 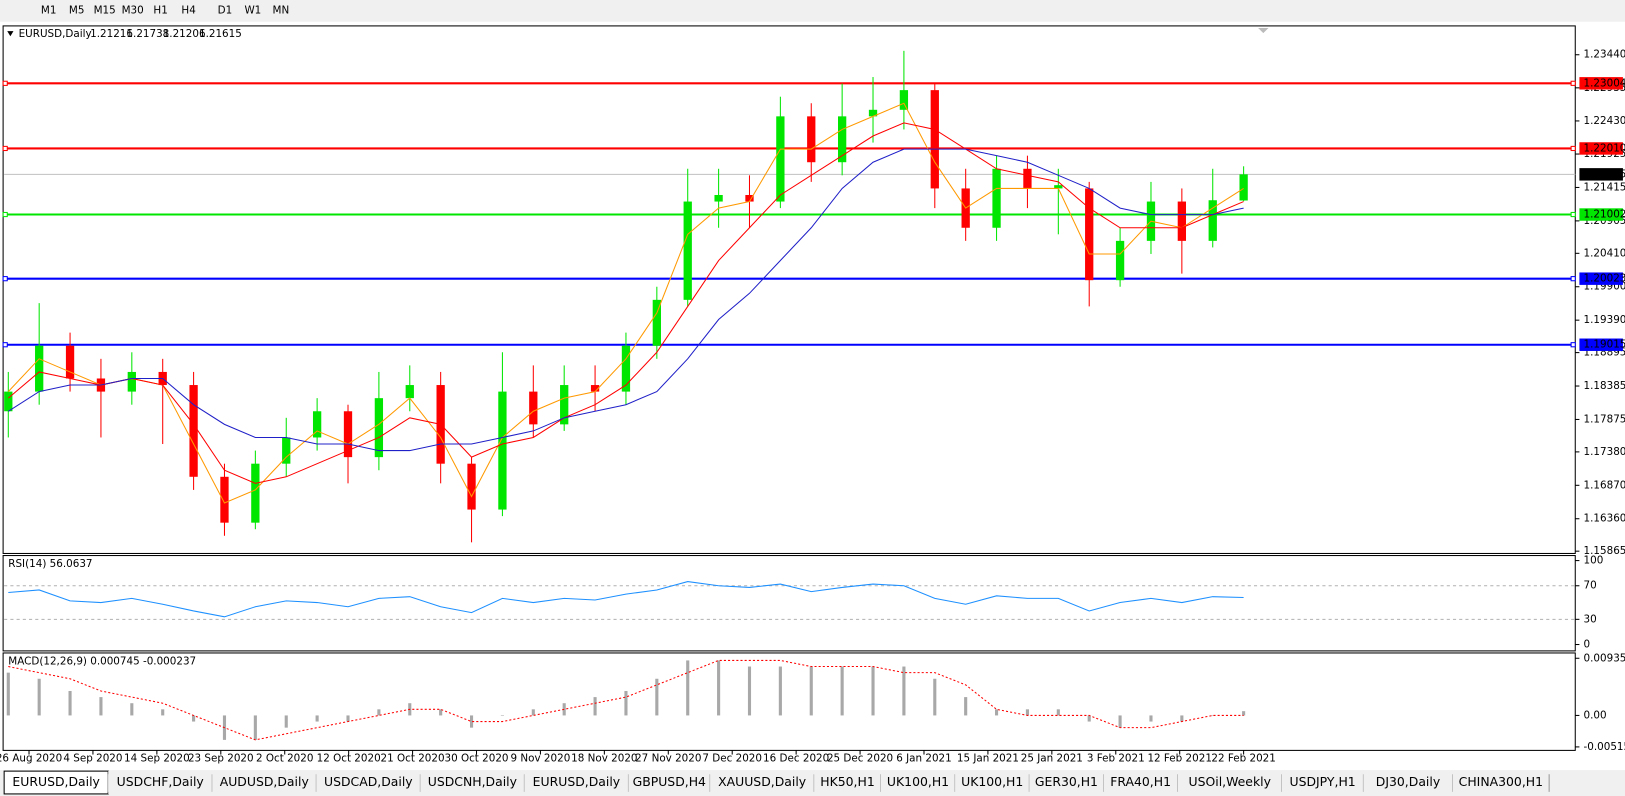 I want to click on tab-label: UK100,H1, so click(x=918, y=781).